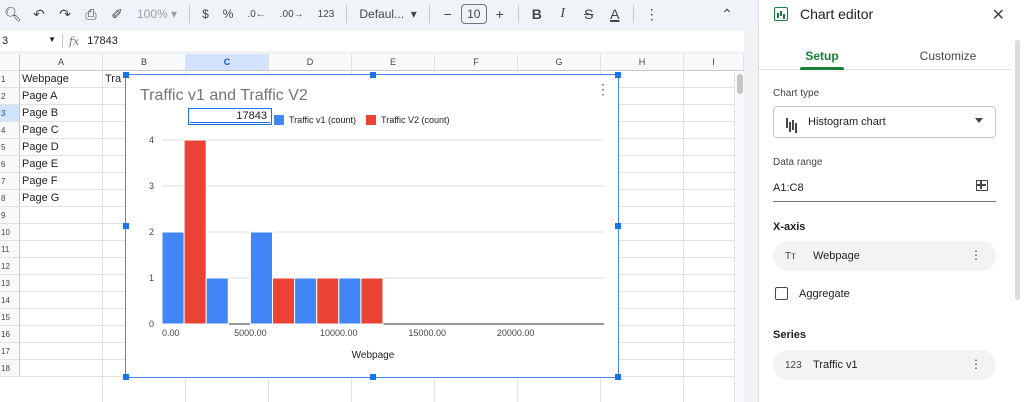 Image resolution: width=1024 pixels, height=402 pixels. Describe the element at coordinates (10, 164) in the screenshot. I see `row-header-6: 6` at that location.